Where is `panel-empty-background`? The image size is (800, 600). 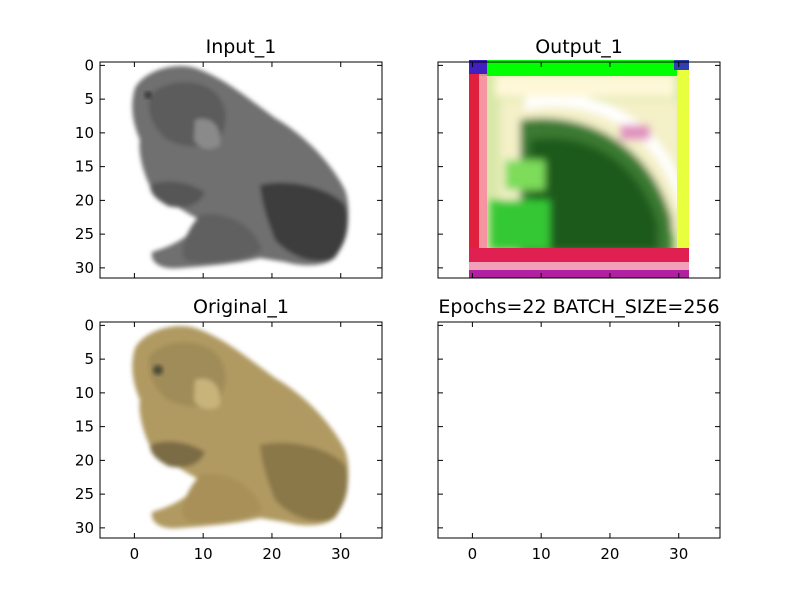 panel-empty-background is located at coordinates (579, 430).